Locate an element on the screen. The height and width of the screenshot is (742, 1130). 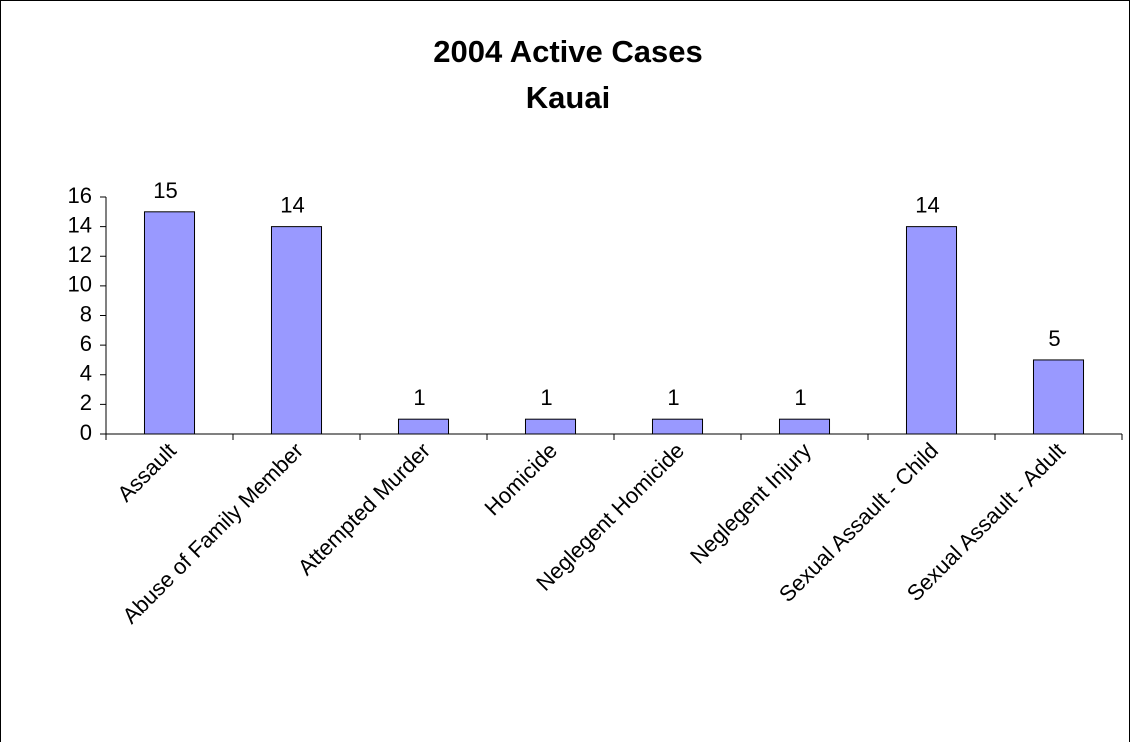
y-tick-label: 12 is located at coordinates (80, 254).